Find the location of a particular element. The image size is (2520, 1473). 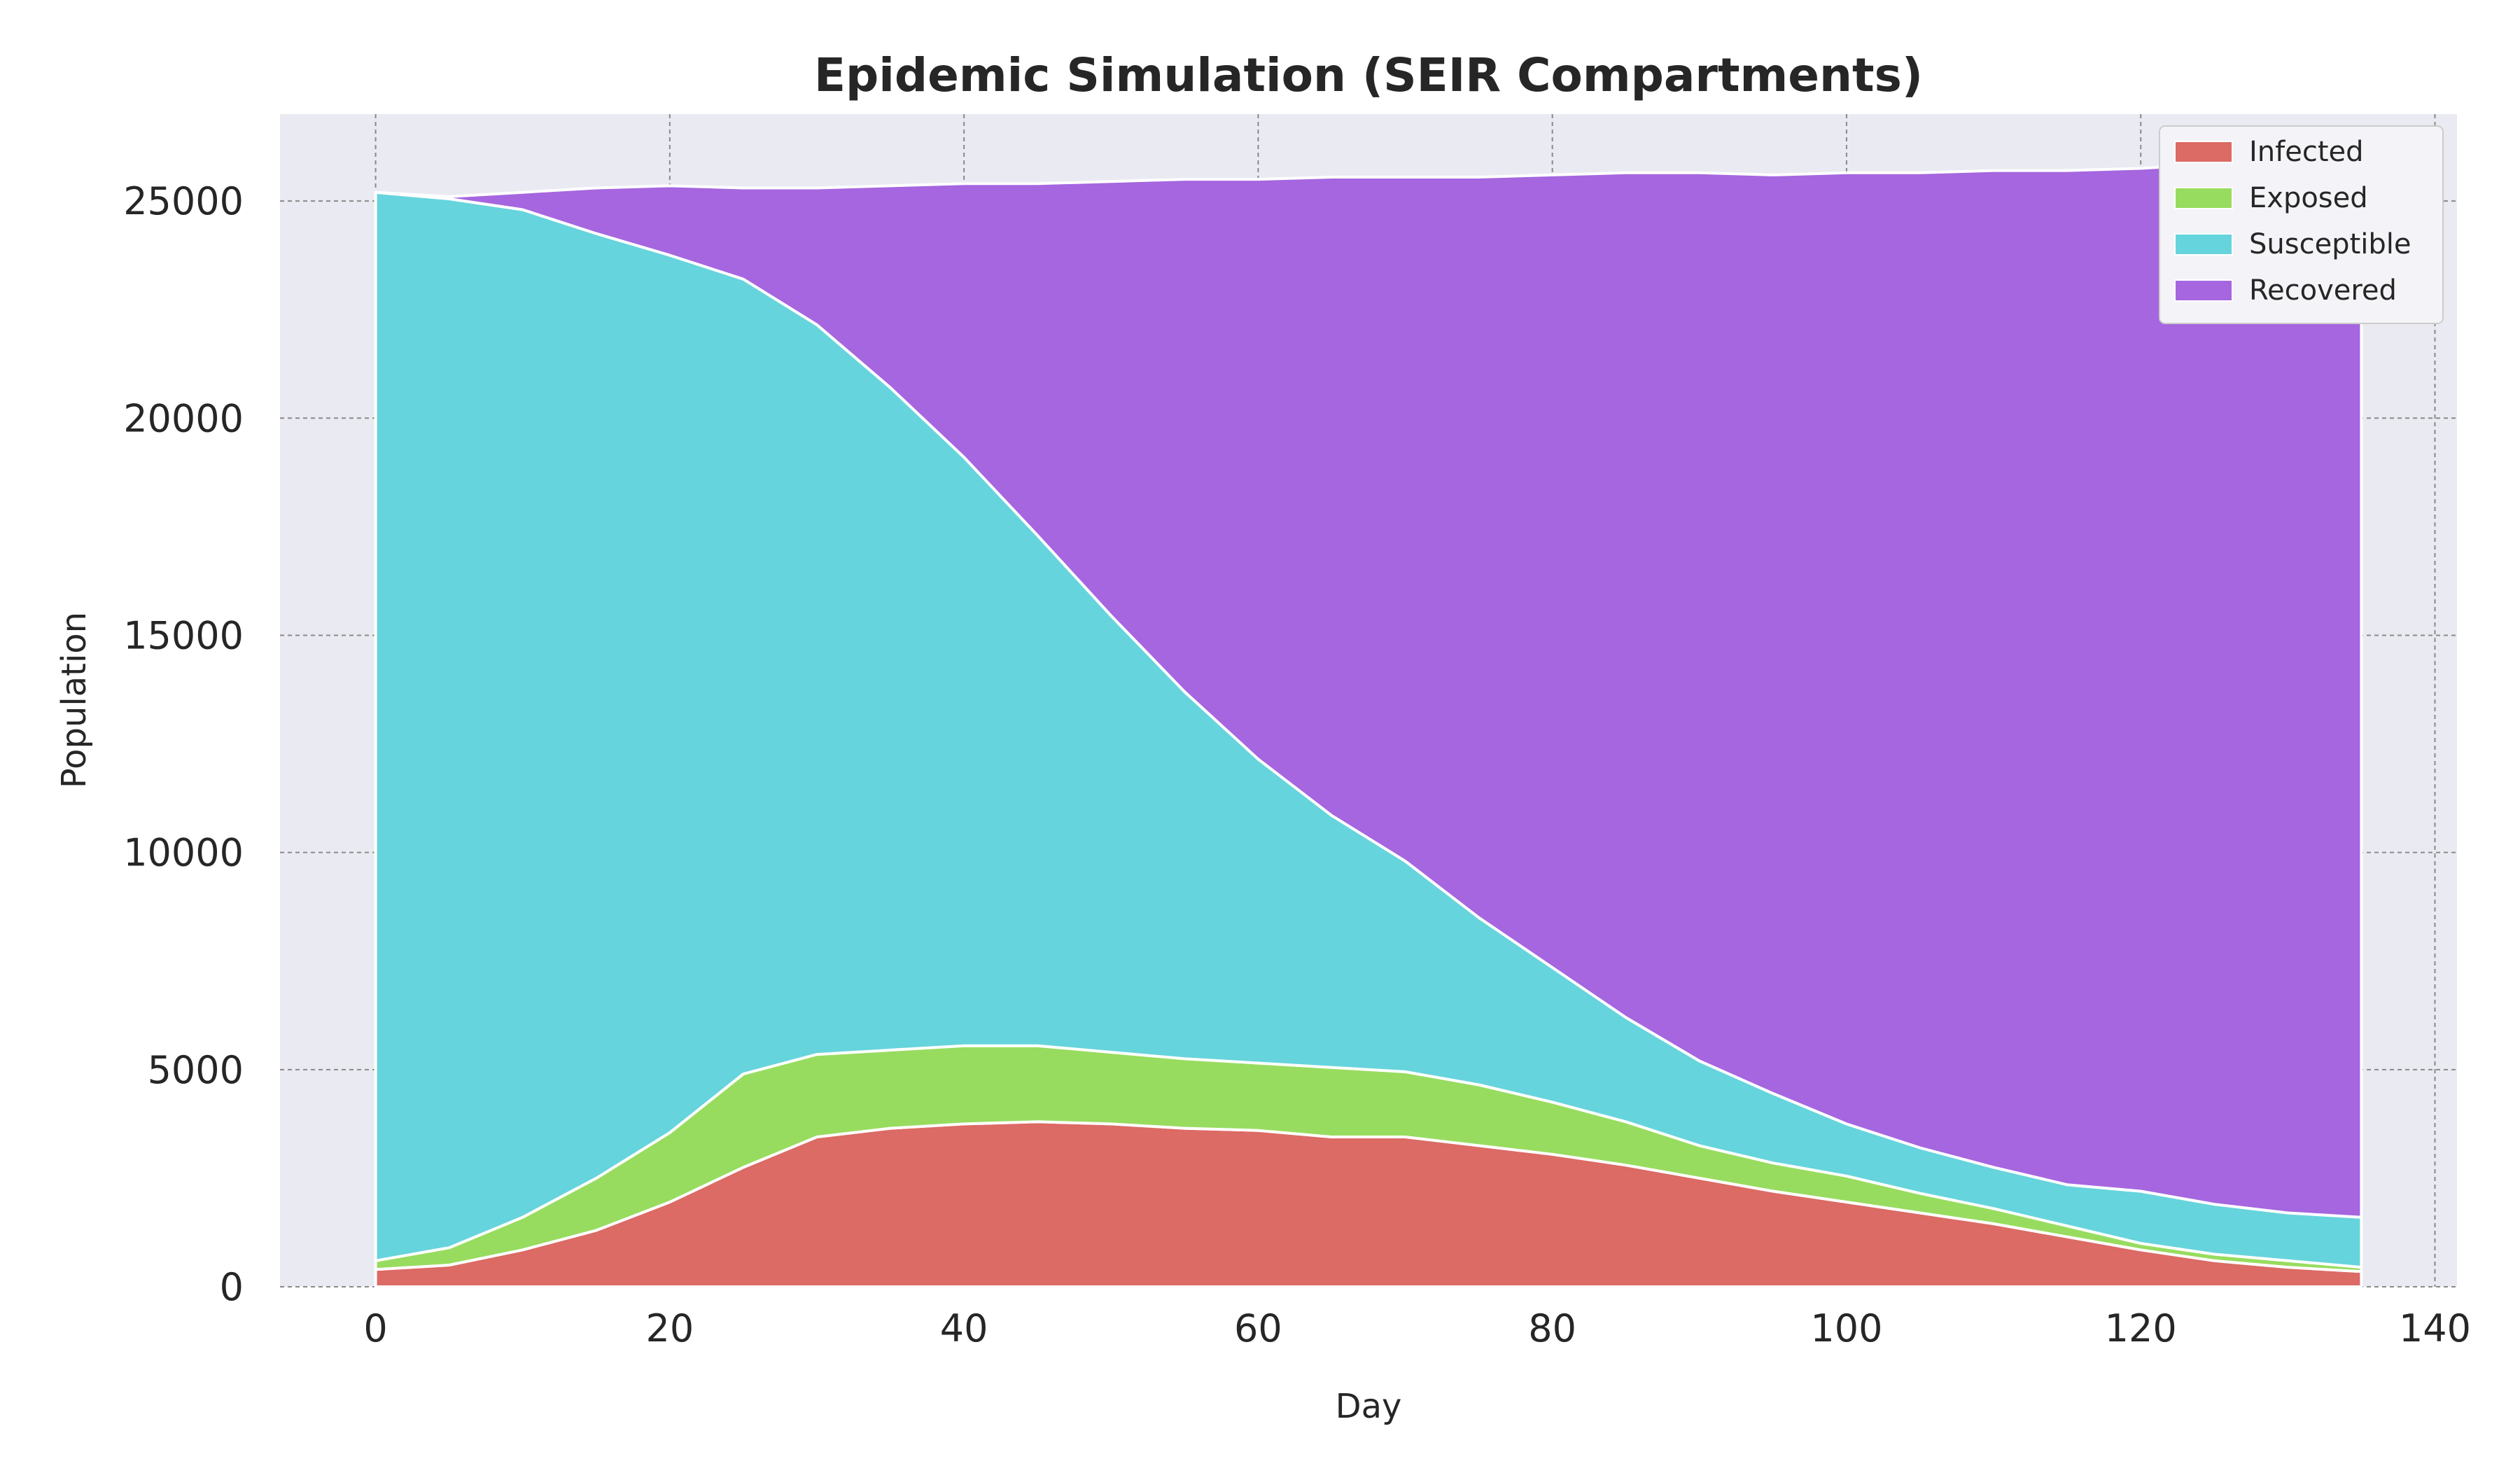

legend-label-susceptible: Susceptible is located at coordinates (2330, 244).